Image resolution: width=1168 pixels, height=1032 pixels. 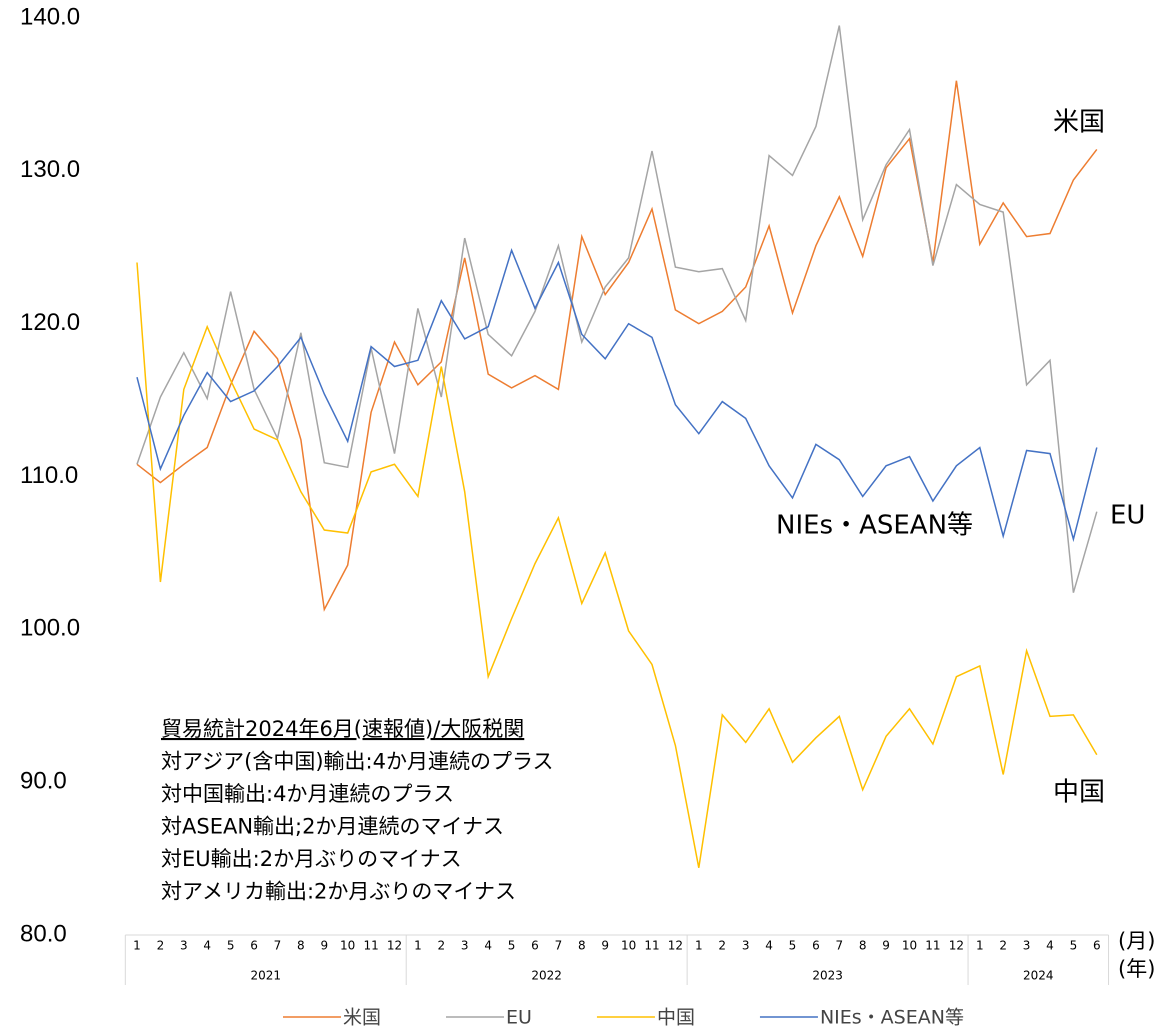 What do you see at coordinates (1127, 516) in the screenshot?
I see `series-label: EU` at bounding box center [1127, 516].